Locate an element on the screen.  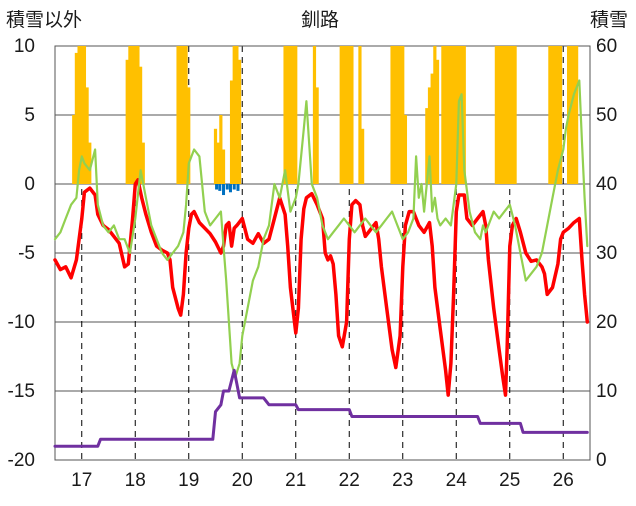
left-tick-label: 5 is located at coordinates (29, 115).